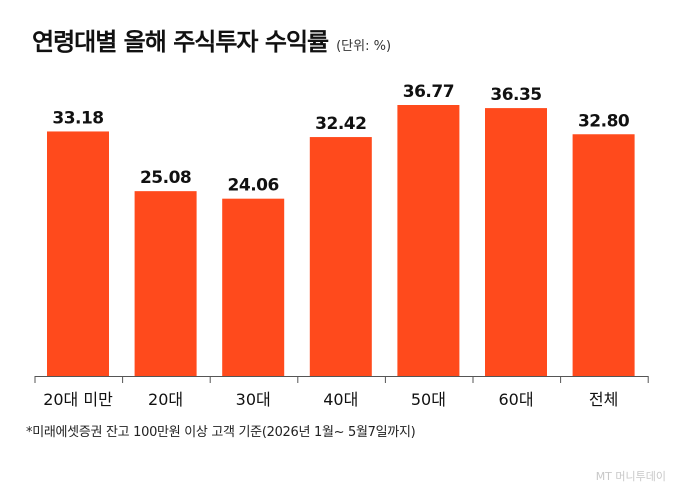 The height and width of the screenshot is (493, 680). I want to click on title-text: 연령대별 올해 주식투자 수익률, so click(180, 42).